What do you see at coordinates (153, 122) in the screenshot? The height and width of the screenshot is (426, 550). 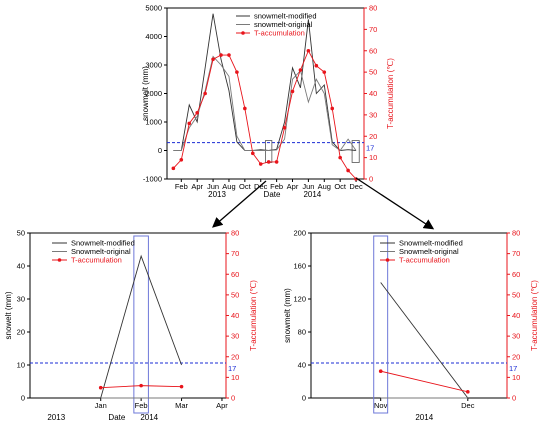 I see `y-tick-label: 1000` at bounding box center [153, 122].